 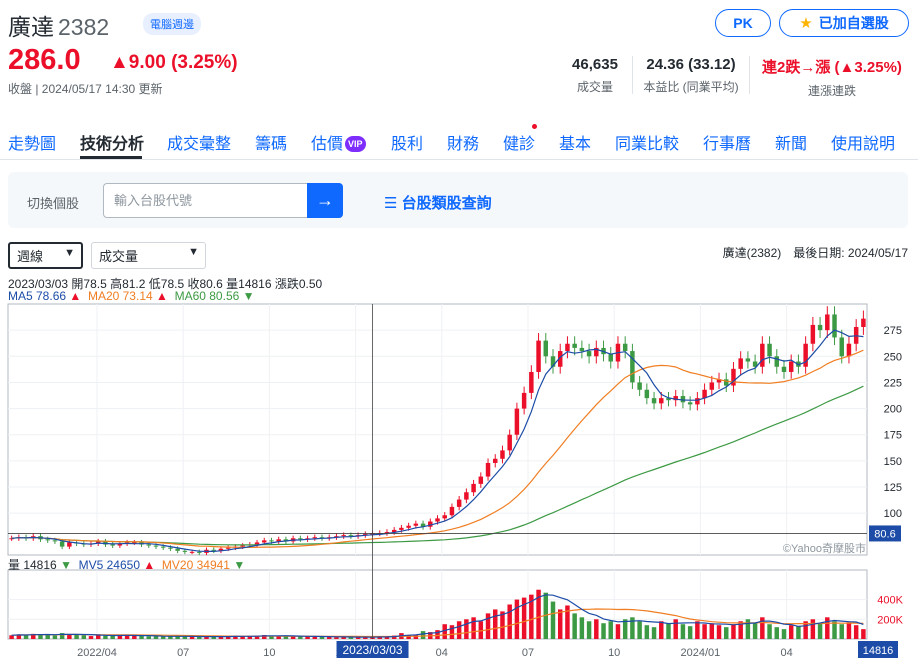 I want to click on x-tick-label: 2024/01, so click(x=701, y=653).